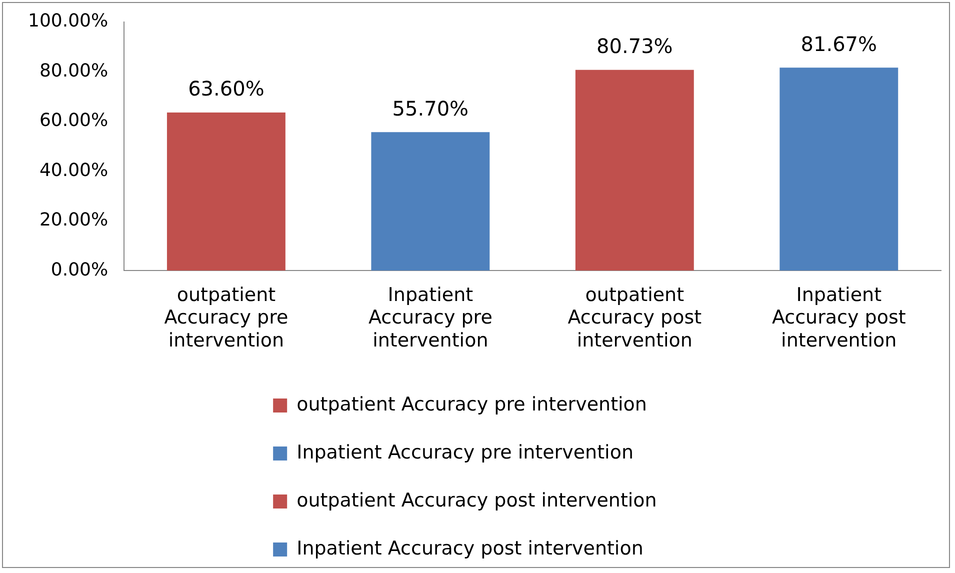 Image resolution: width=955 pixels, height=573 pixels. What do you see at coordinates (635, 318) in the screenshot?
I see `x-tick-label: outpatient Accuracy post intervention` at bounding box center [635, 318].